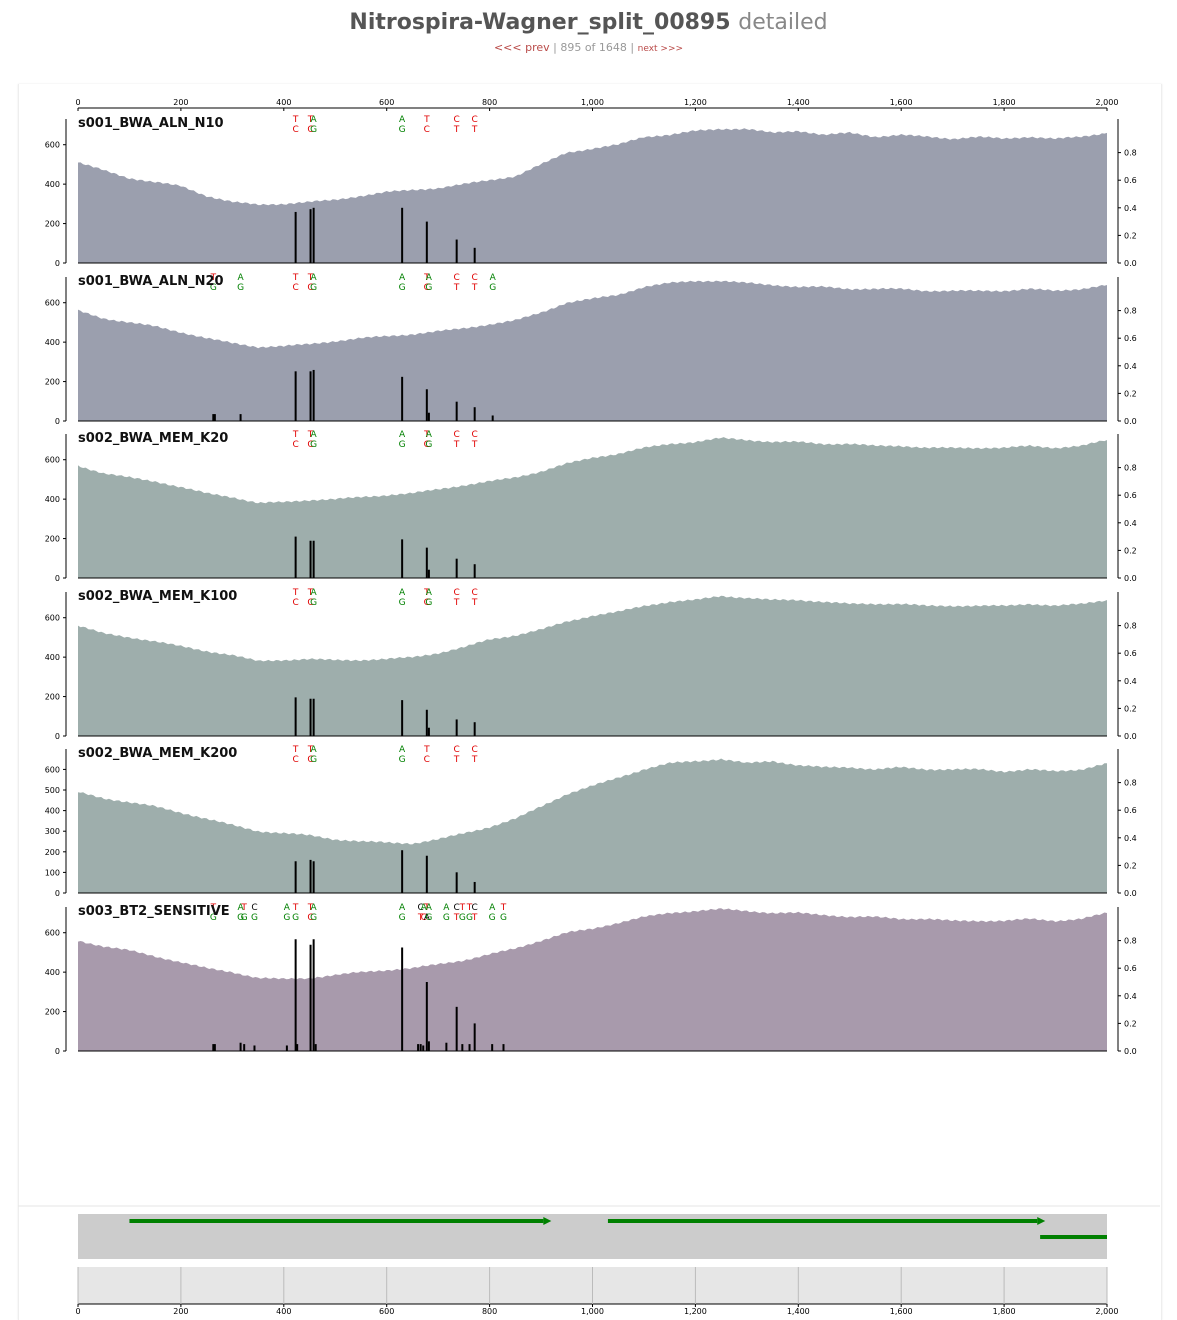  Describe the element at coordinates (1004, 102) in the screenshot. I see `top-x-tick-label: 1,800` at that location.